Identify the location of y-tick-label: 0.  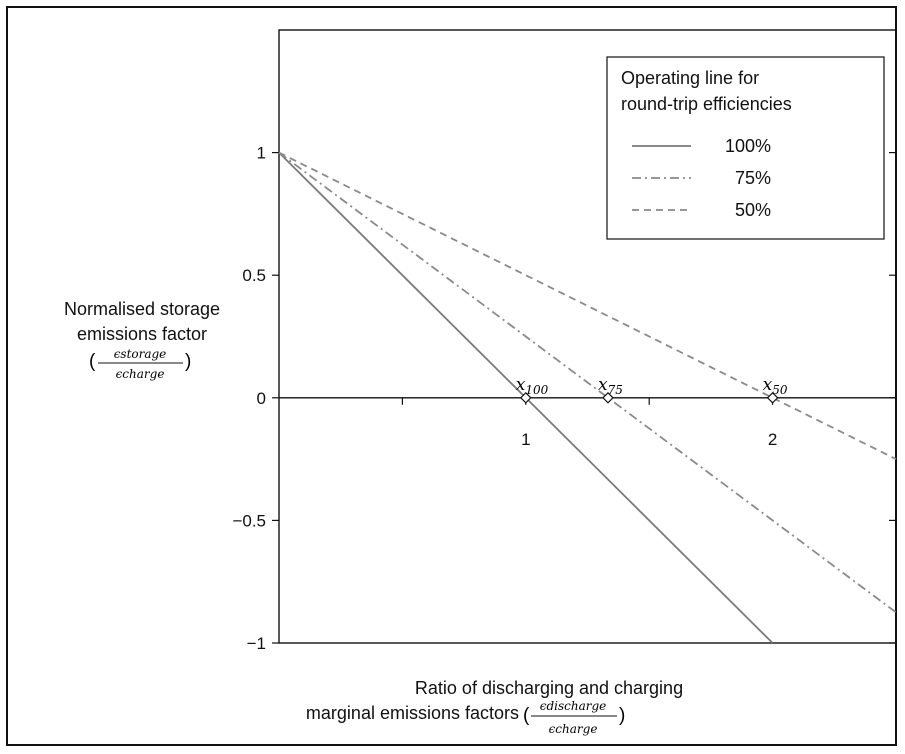
(261, 398).